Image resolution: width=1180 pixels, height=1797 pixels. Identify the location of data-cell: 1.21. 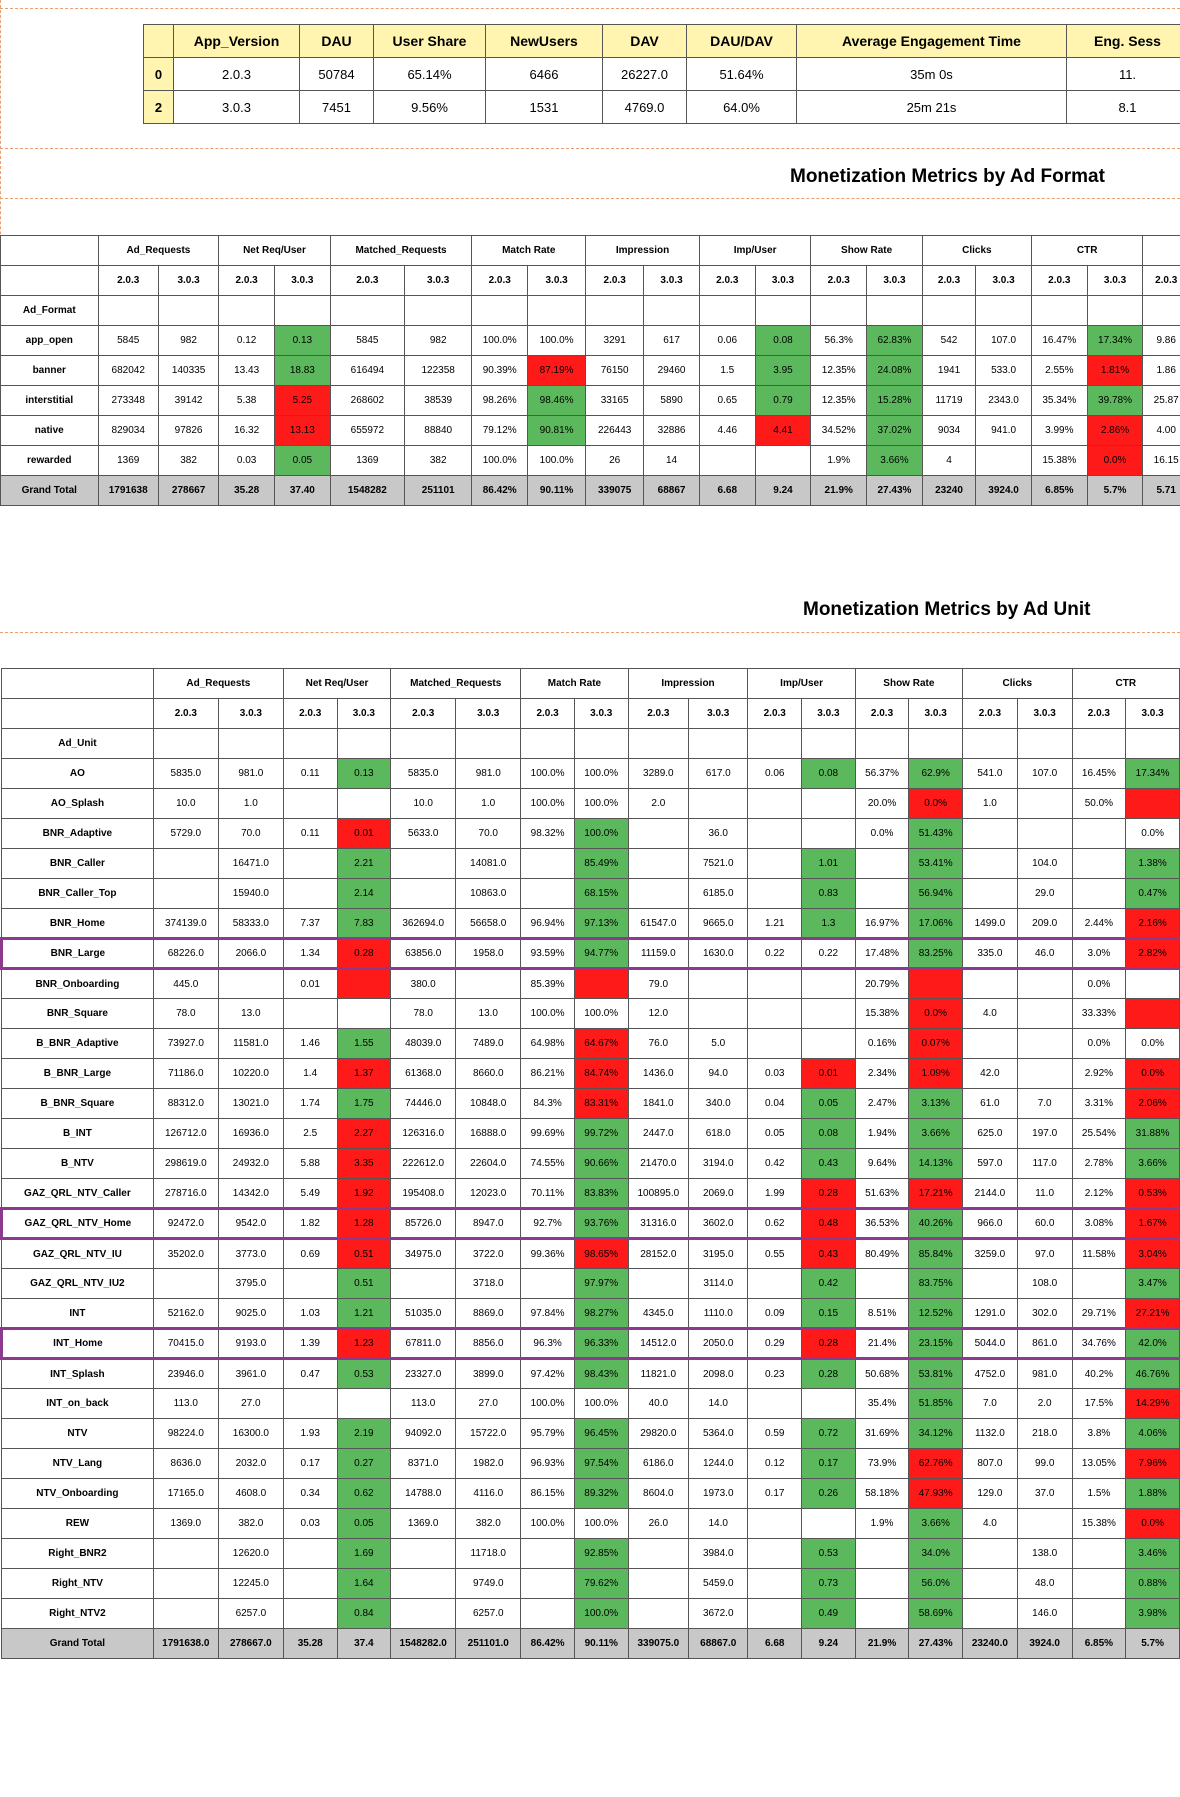
(775, 923).